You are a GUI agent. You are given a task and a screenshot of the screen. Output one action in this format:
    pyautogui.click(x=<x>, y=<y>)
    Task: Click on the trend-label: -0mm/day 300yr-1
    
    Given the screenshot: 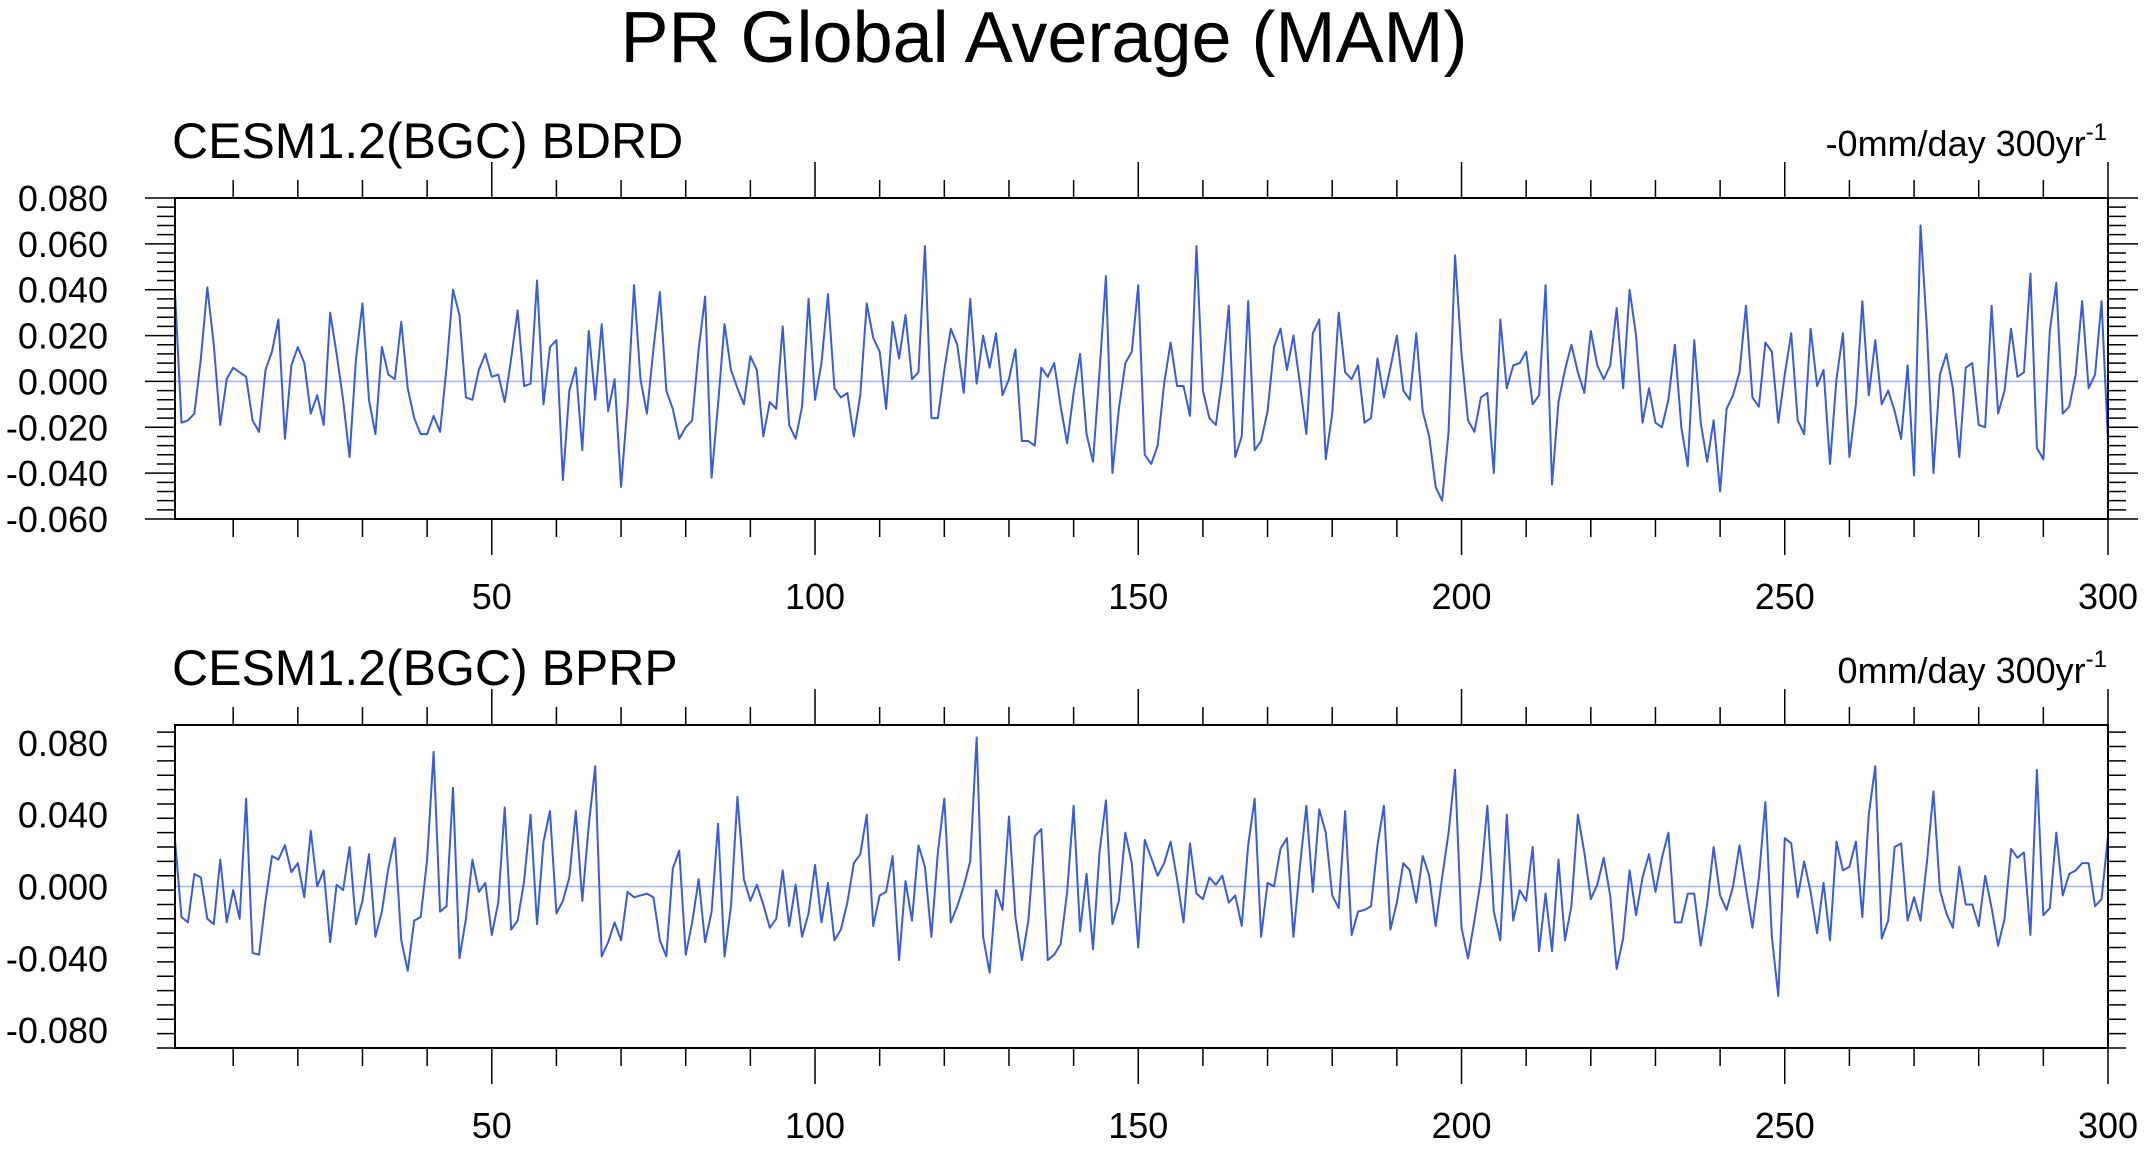 What is the action you would take?
    pyautogui.click(x=1966, y=141)
    